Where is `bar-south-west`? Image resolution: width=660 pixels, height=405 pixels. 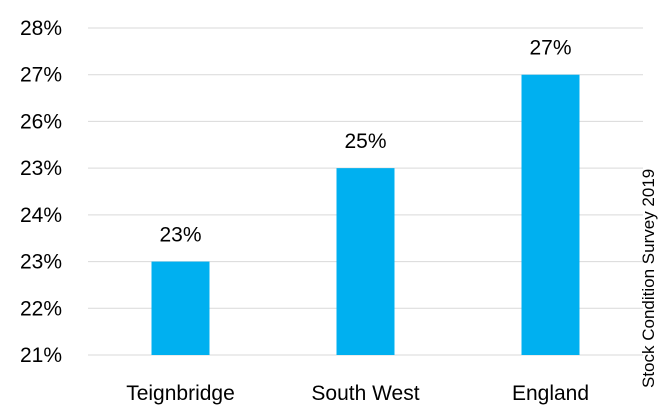
bar-south-west is located at coordinates (365, 261).